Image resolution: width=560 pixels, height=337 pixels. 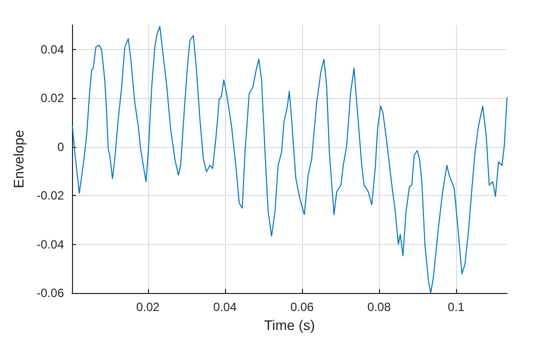 What do you see at coordinates (302, 307) in the screenshot?
I see `x-tick-label: 0.06` at bounding box center [302, 307].